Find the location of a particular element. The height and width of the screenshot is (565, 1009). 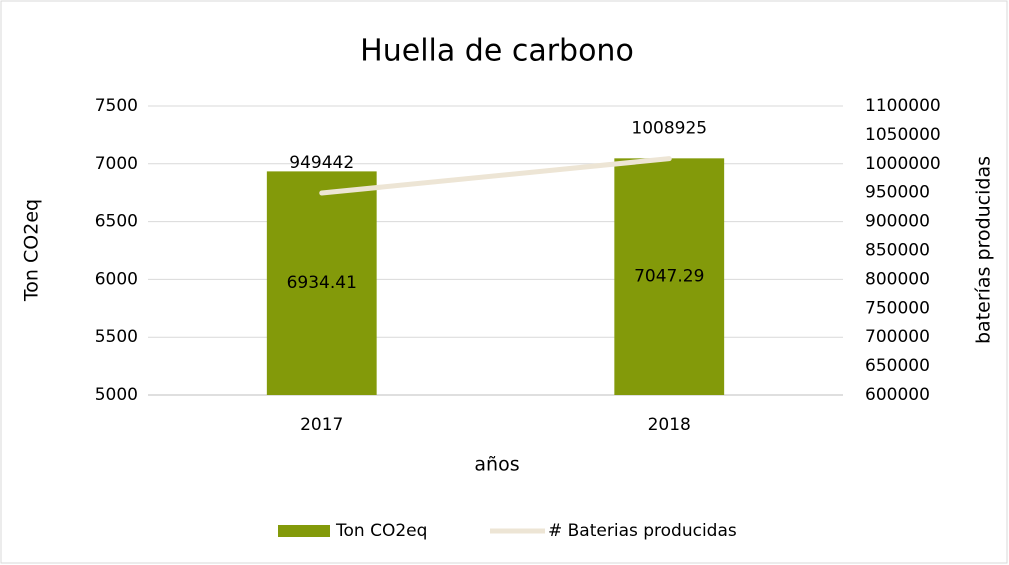

bar-value-label: 7047.29 is located at coordinates (669, 277).